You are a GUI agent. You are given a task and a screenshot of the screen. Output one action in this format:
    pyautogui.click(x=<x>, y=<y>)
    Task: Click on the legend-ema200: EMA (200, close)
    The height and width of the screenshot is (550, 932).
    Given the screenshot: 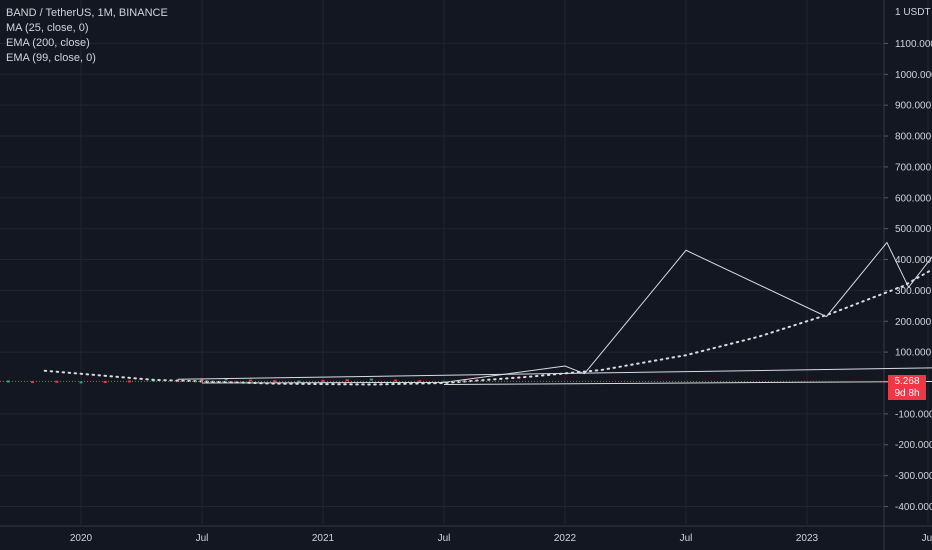 What is the action you would take?
    pyautogui.click(x=48, y=43)
    